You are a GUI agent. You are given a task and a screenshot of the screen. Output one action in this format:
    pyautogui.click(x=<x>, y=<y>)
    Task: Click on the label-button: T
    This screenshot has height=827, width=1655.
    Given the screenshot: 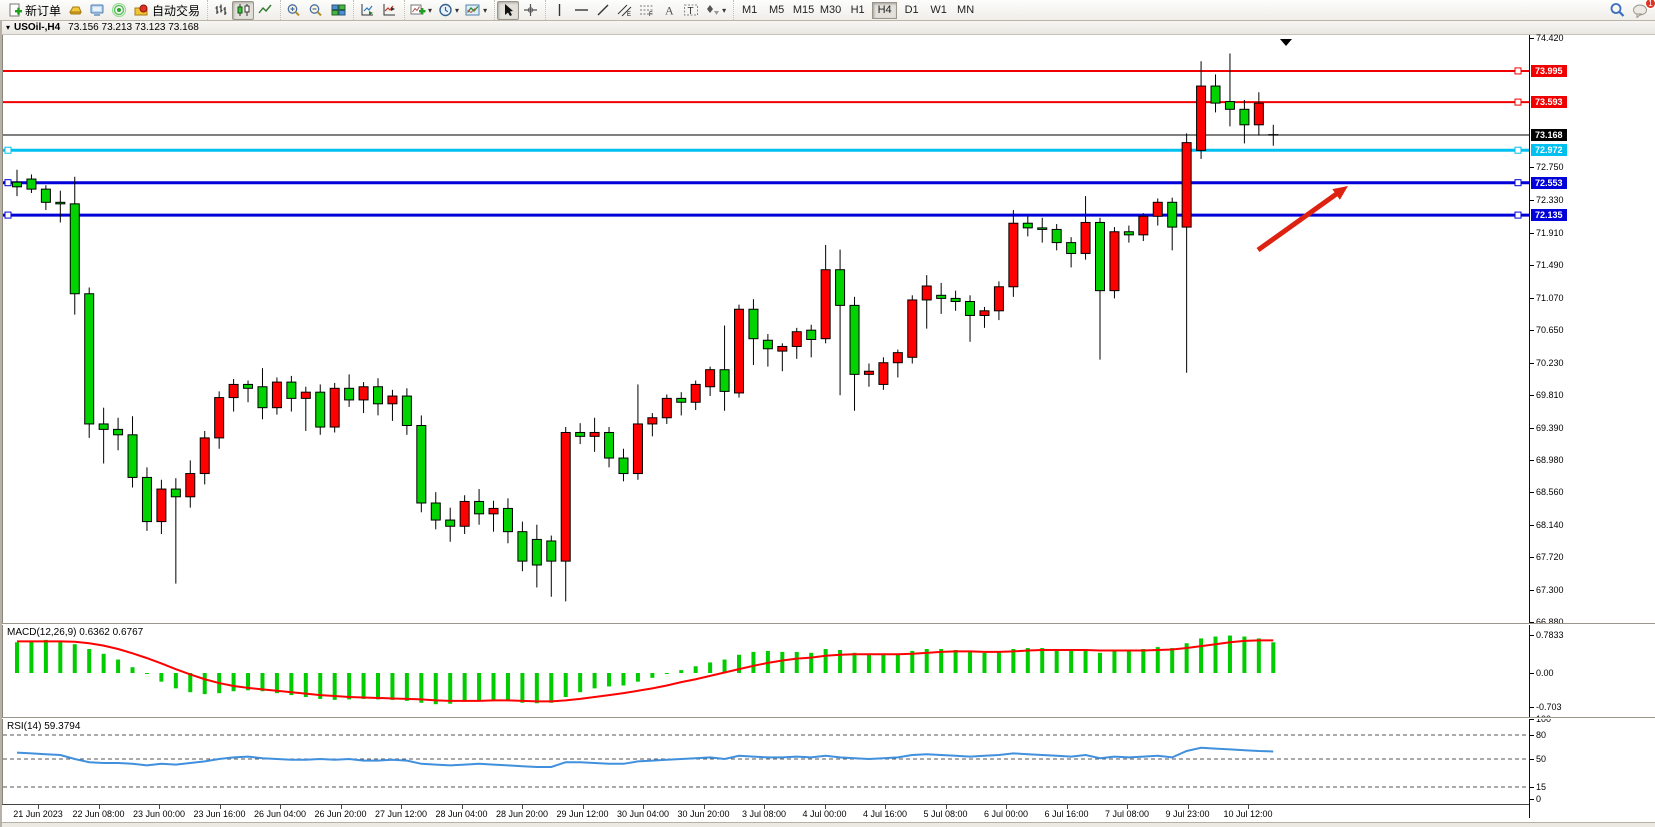 What is the action you would take?
    pyautogui.click(x=691, y=10)
    